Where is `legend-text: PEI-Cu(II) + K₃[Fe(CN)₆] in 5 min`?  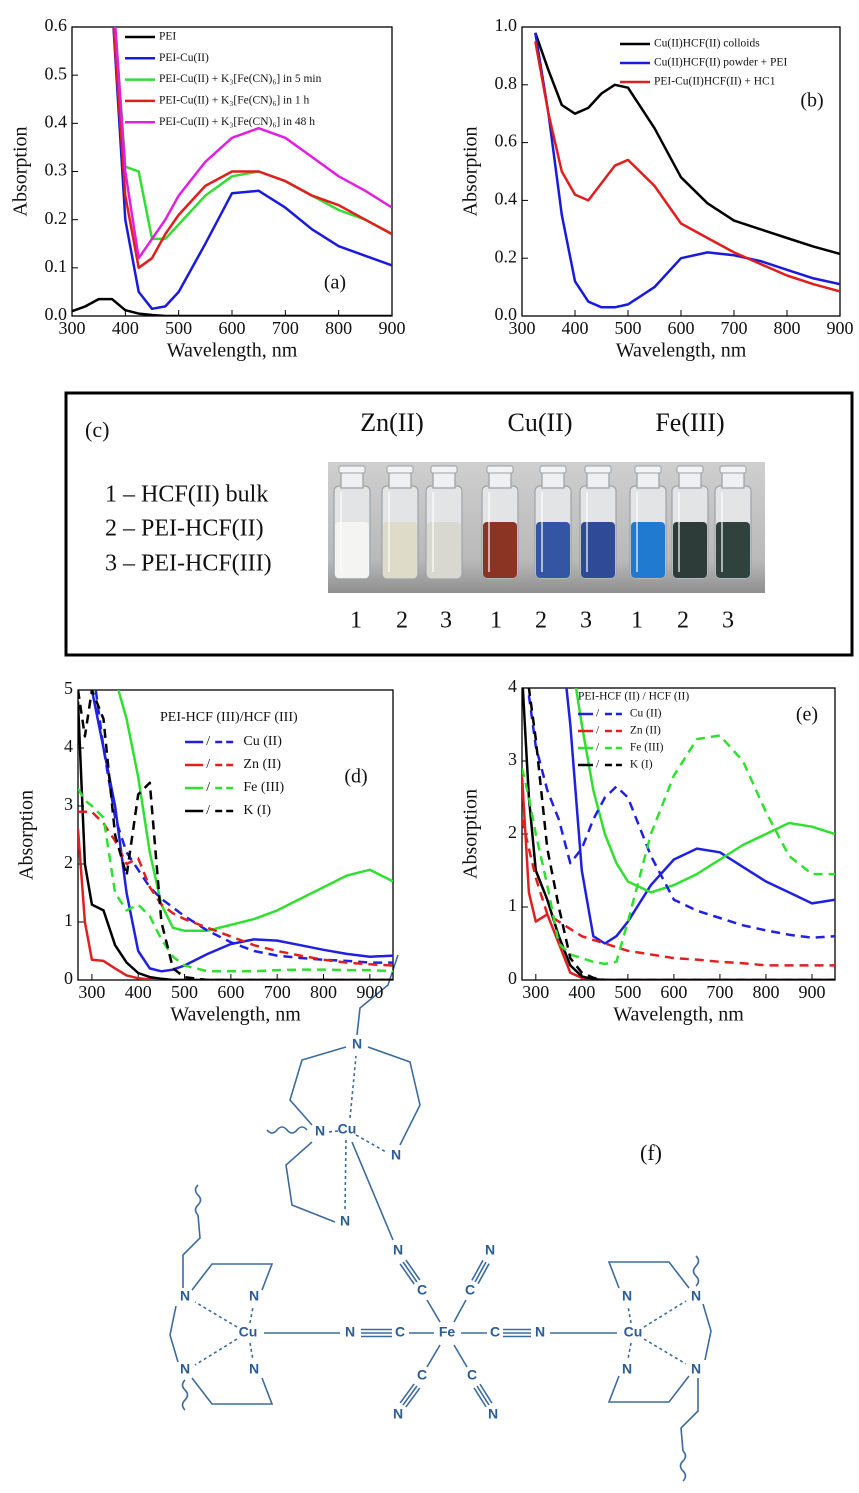
legend-text: PEI-Cu(II) + K₃[Fe(CN)₆] in 5 min is located at coordinates (240, 79).